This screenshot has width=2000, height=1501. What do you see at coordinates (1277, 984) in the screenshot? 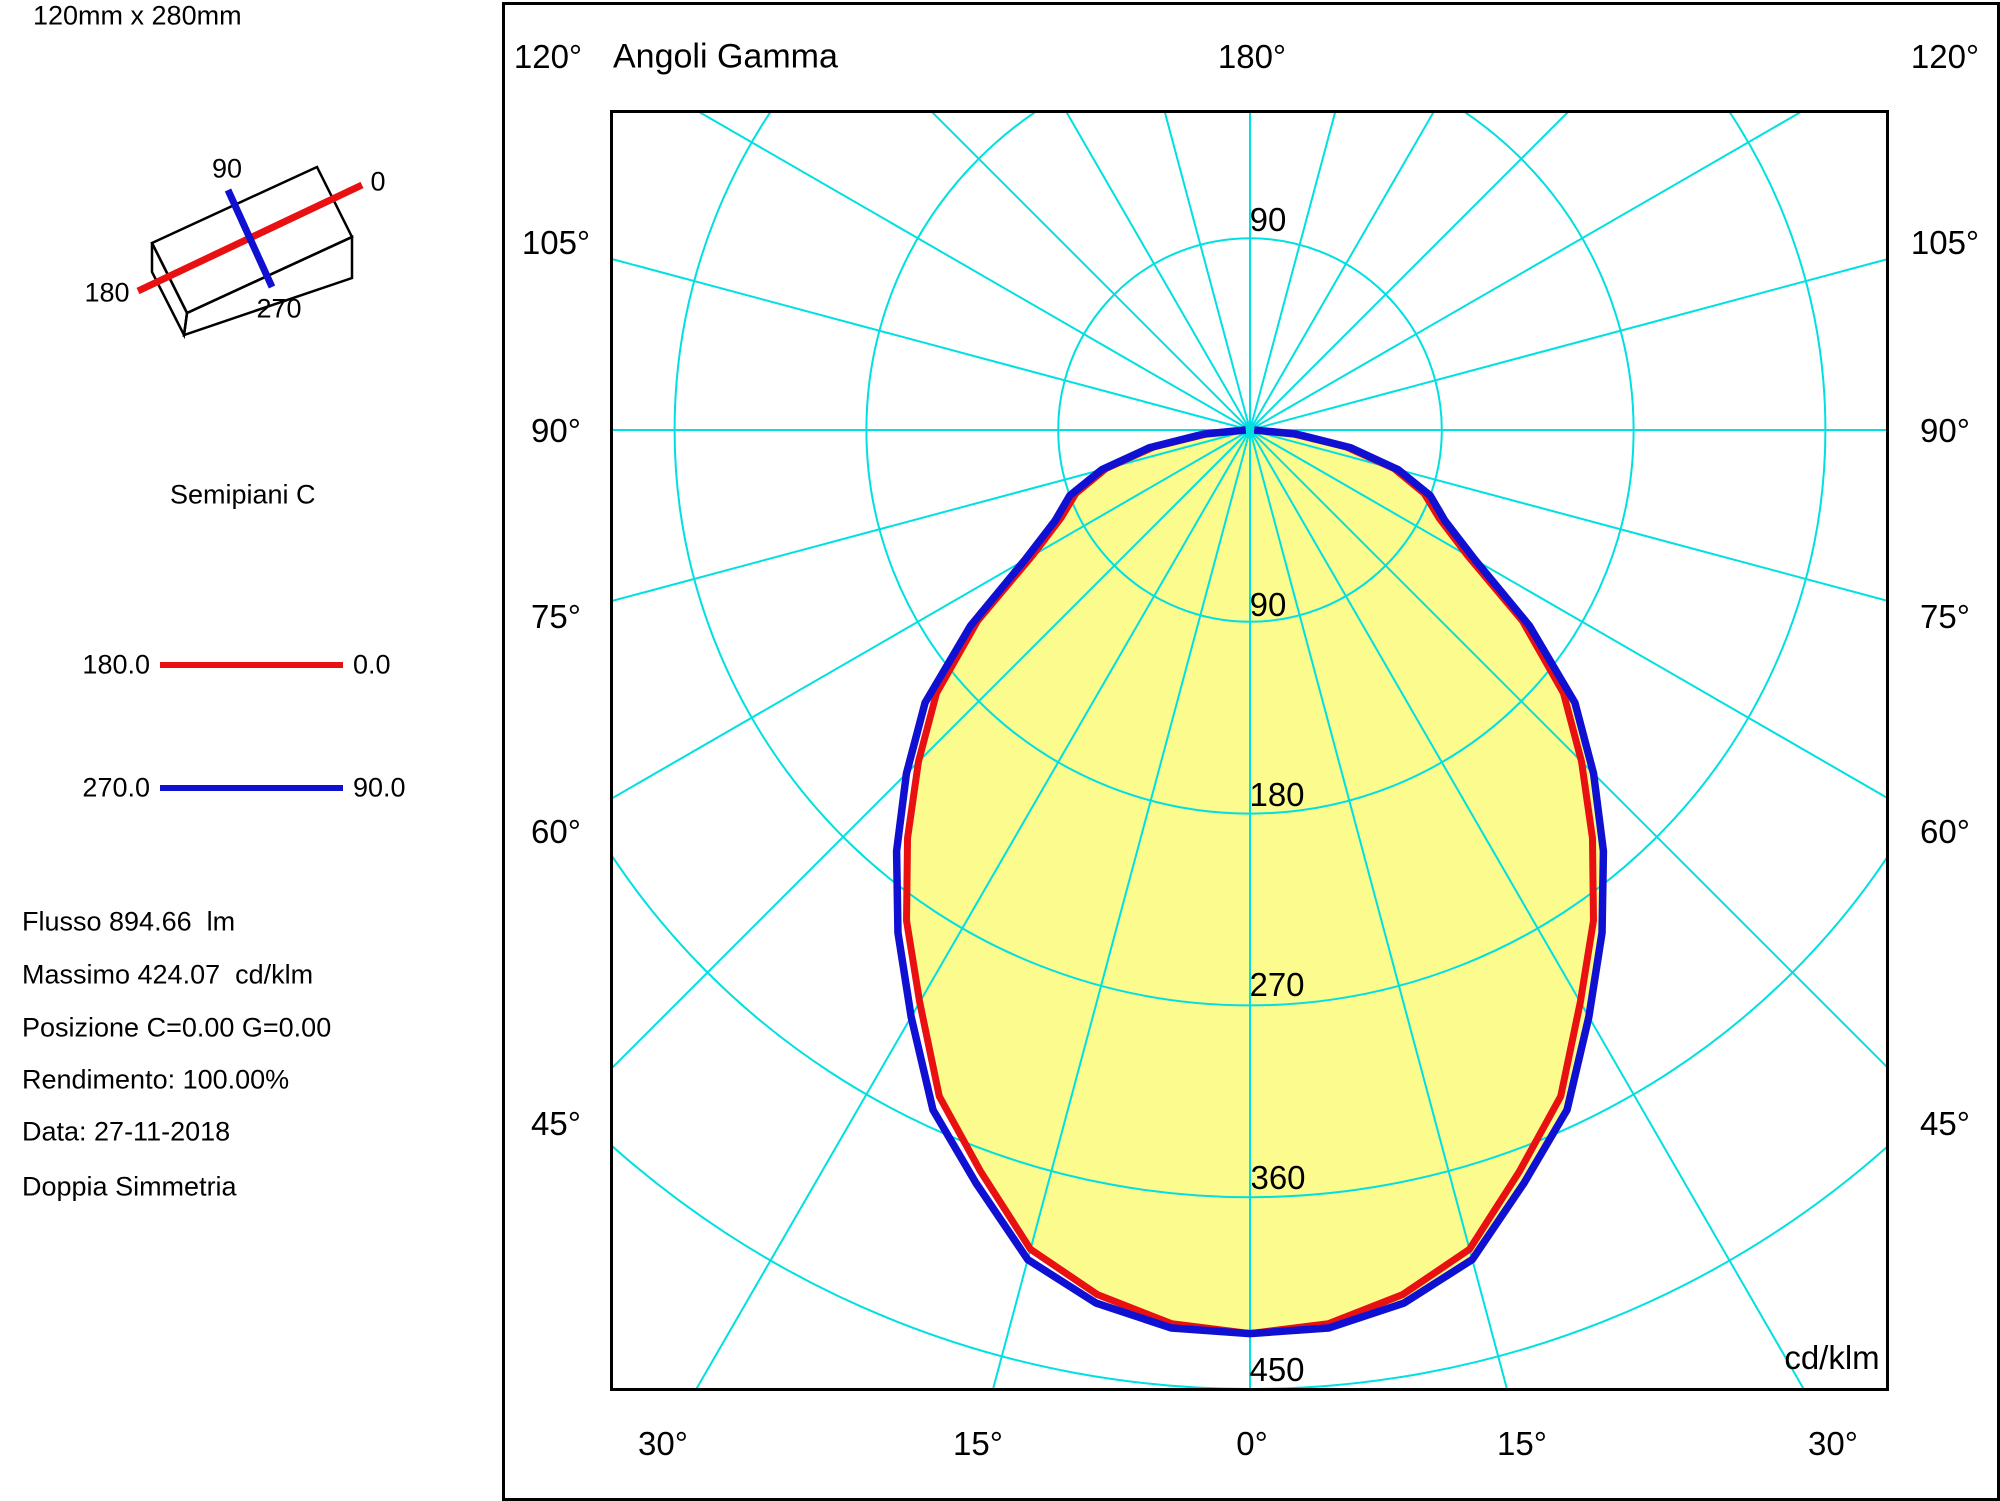
I see `intensity-ring-label: 270` at bounding box center [1277, 984].